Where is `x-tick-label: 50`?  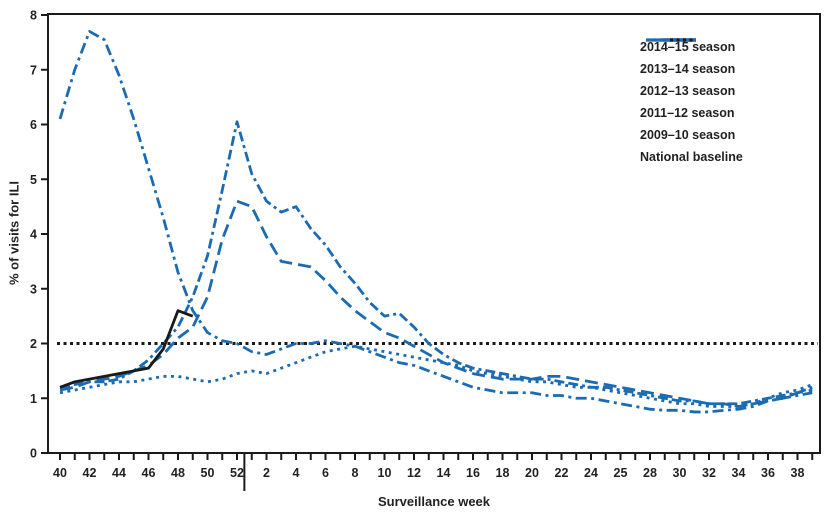 x-tick-label: 50 is located at coordinates (208, 473).